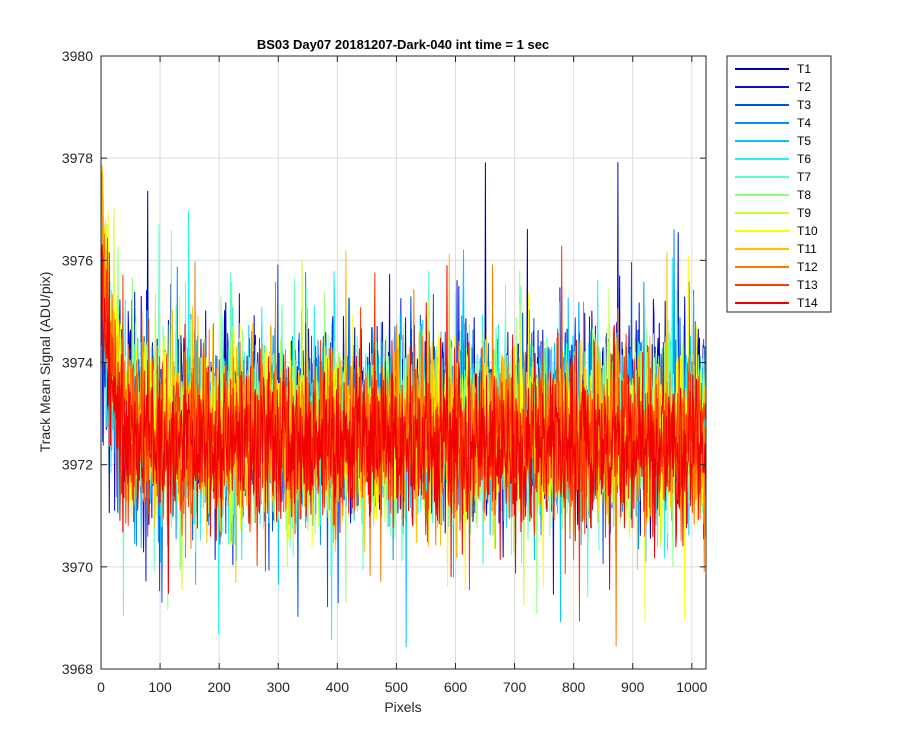 This screenshot has height=750, width=900. What do you see at coordinates (807, 267) in the screenshot?
I see `legend-label-t12: T12` at bounding box center [807, 267].